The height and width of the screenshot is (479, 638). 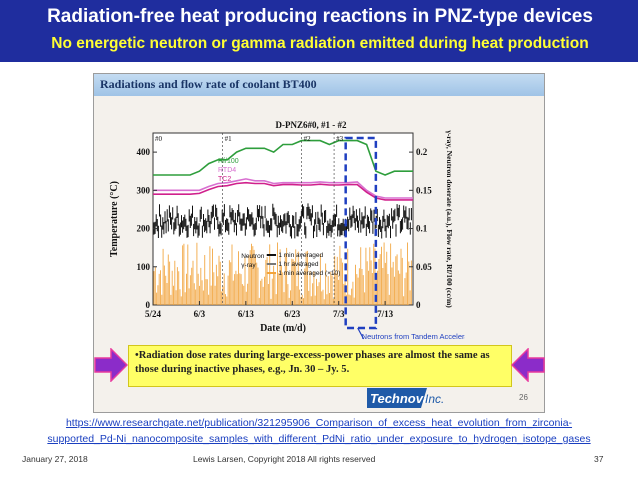 What do you see at coordinates (227, 170) in the screenshot?
I see `legend-label: RTD4` at bounding box center [227, 170].